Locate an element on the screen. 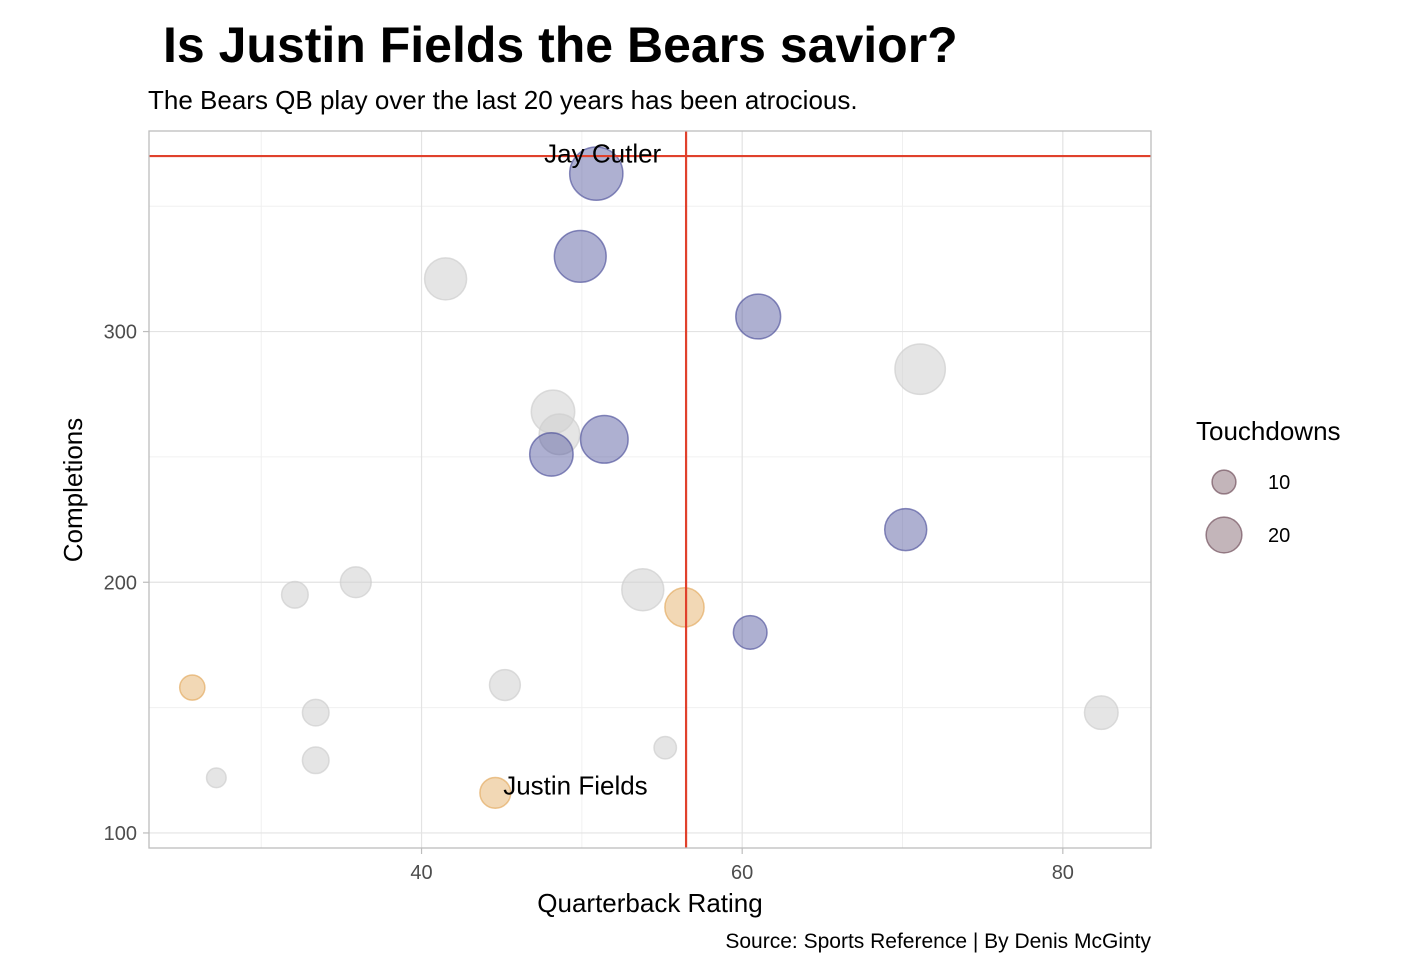 This screenshot has width=1403, height=970. chart-title: Is Justin Fields the Bears savior? is located at coordinates (560, 45).